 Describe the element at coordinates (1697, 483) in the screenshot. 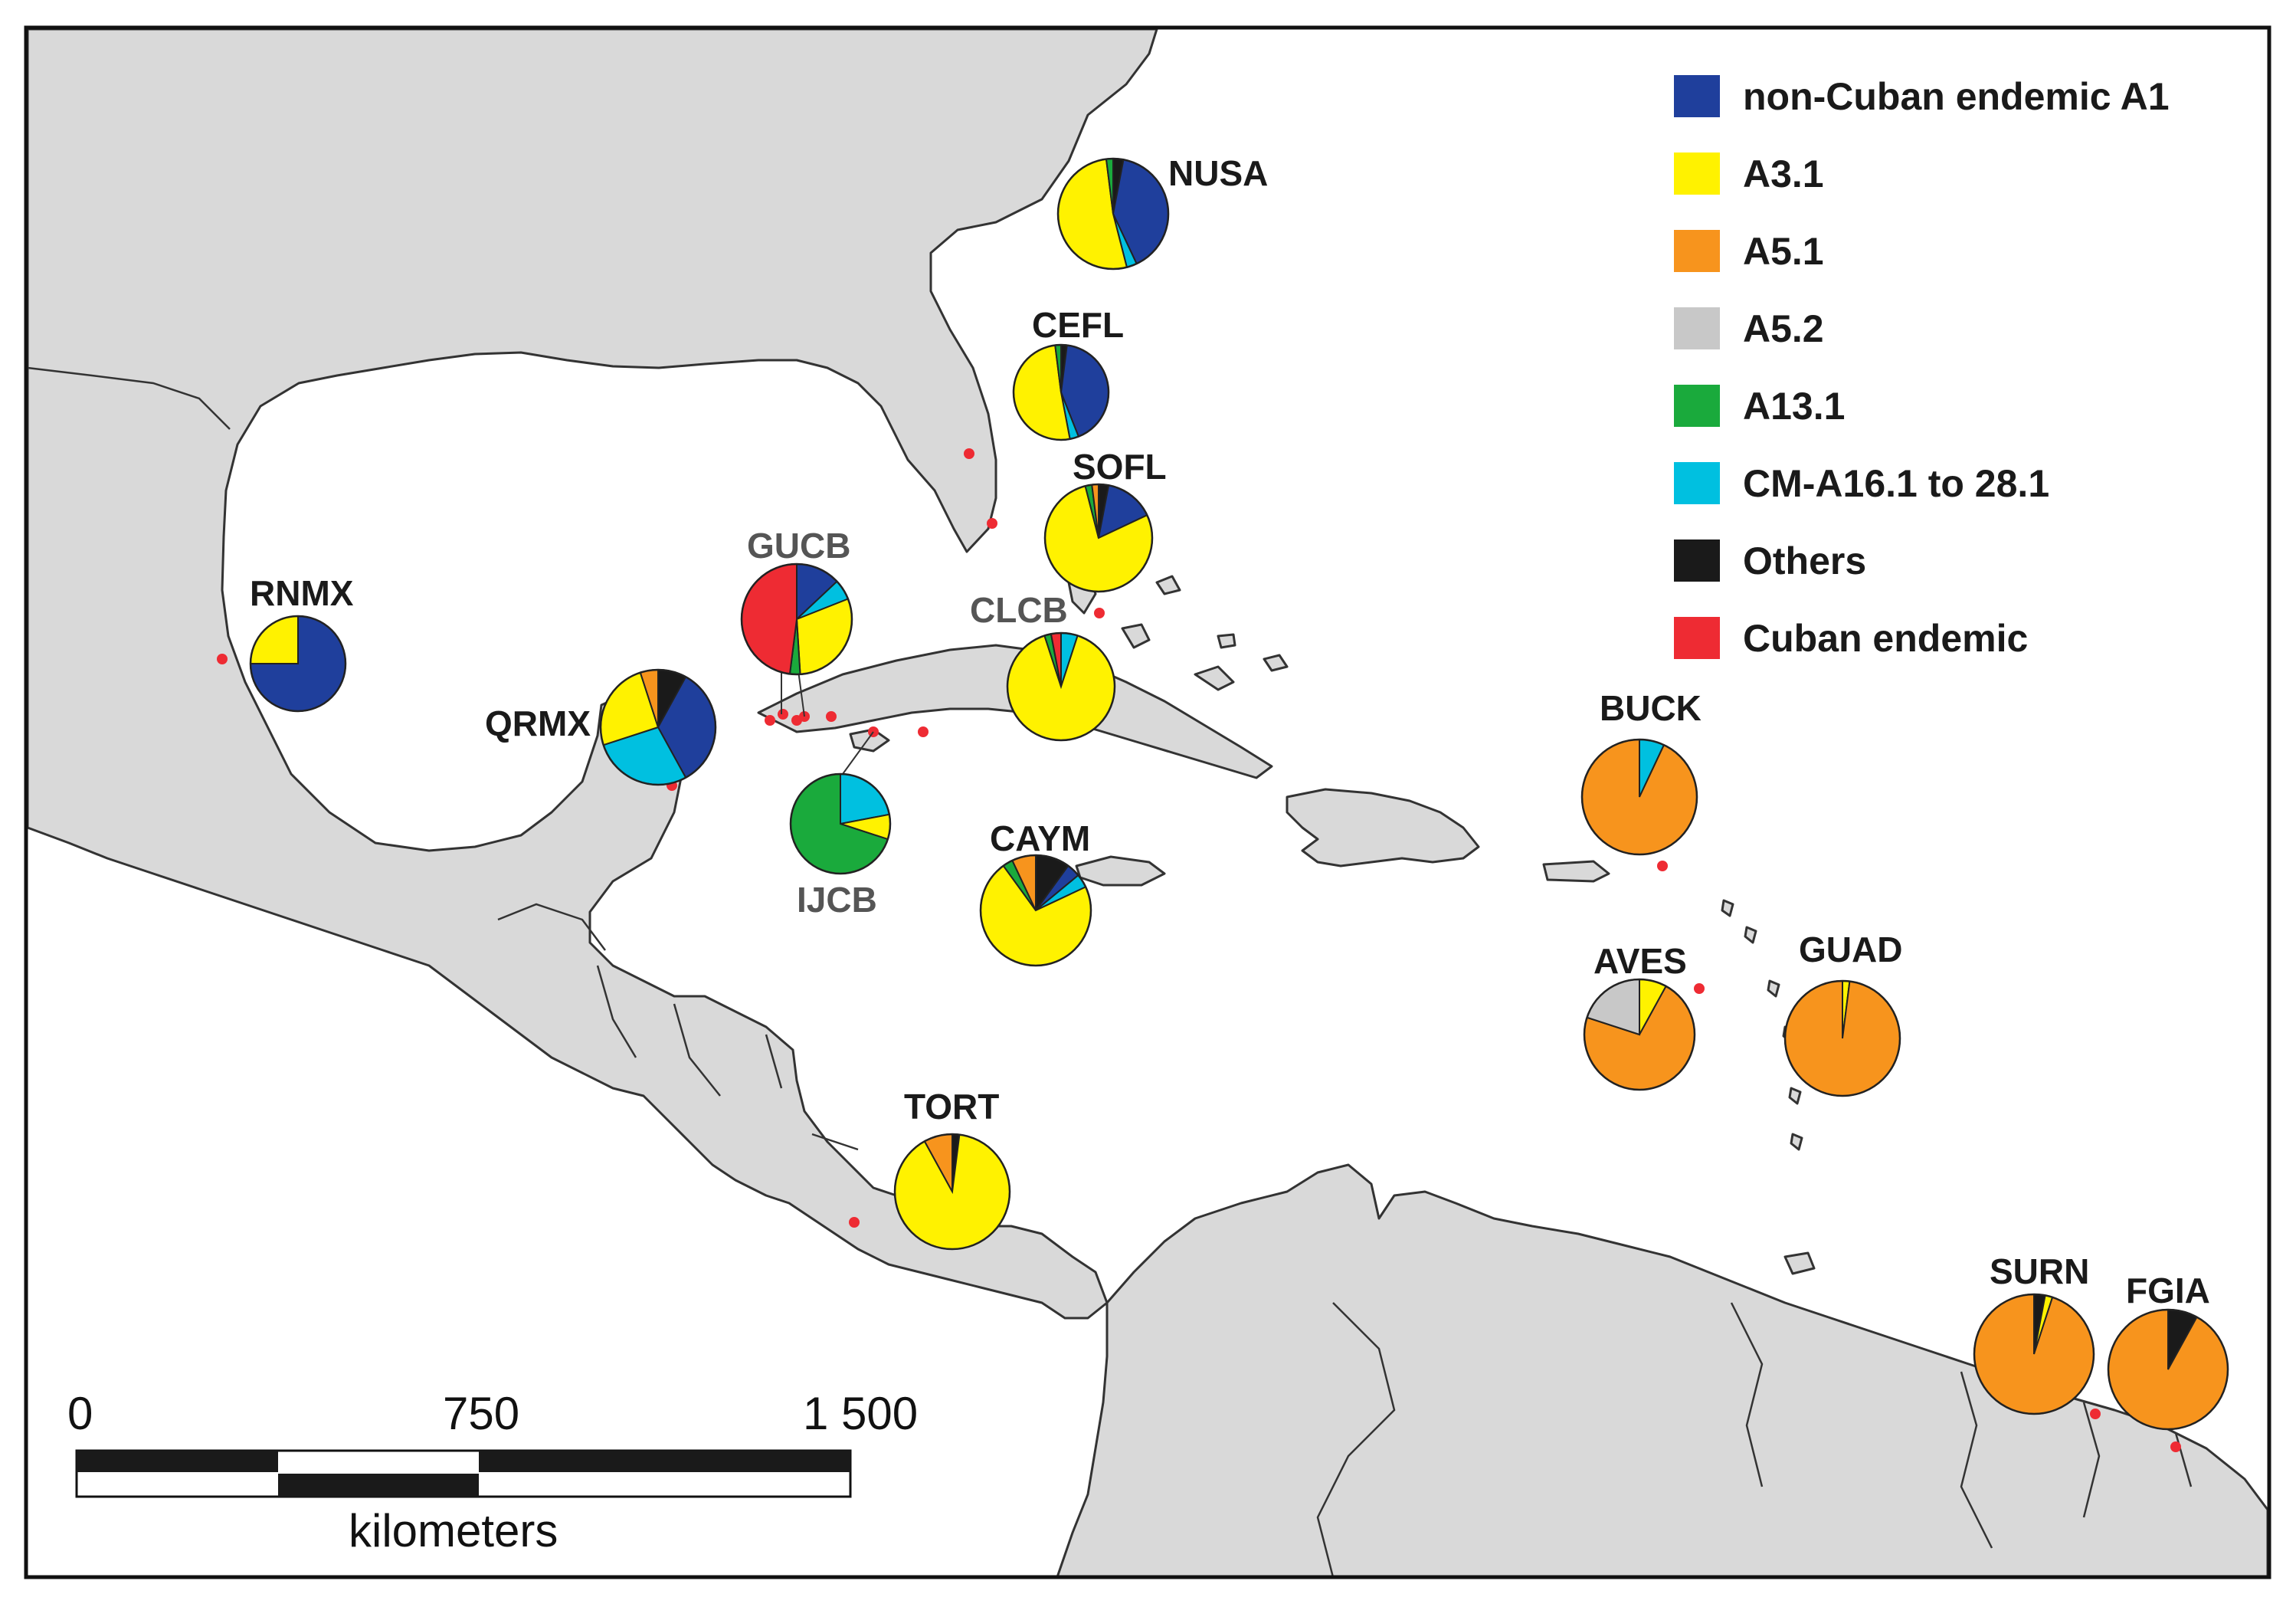

I see `legend-swatch-cm` at that location.